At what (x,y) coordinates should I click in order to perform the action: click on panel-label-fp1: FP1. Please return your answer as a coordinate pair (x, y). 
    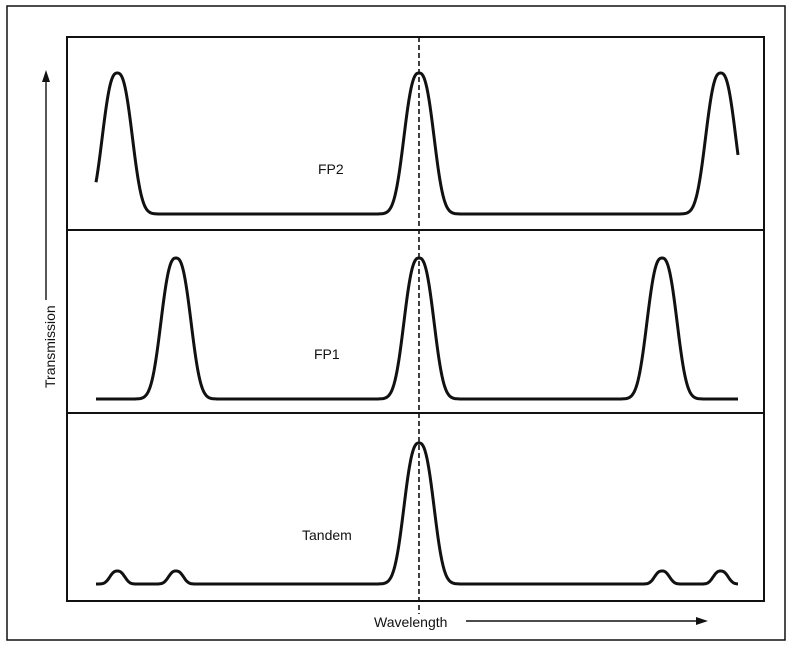
    Looking at the image, I should click on (327, 354).